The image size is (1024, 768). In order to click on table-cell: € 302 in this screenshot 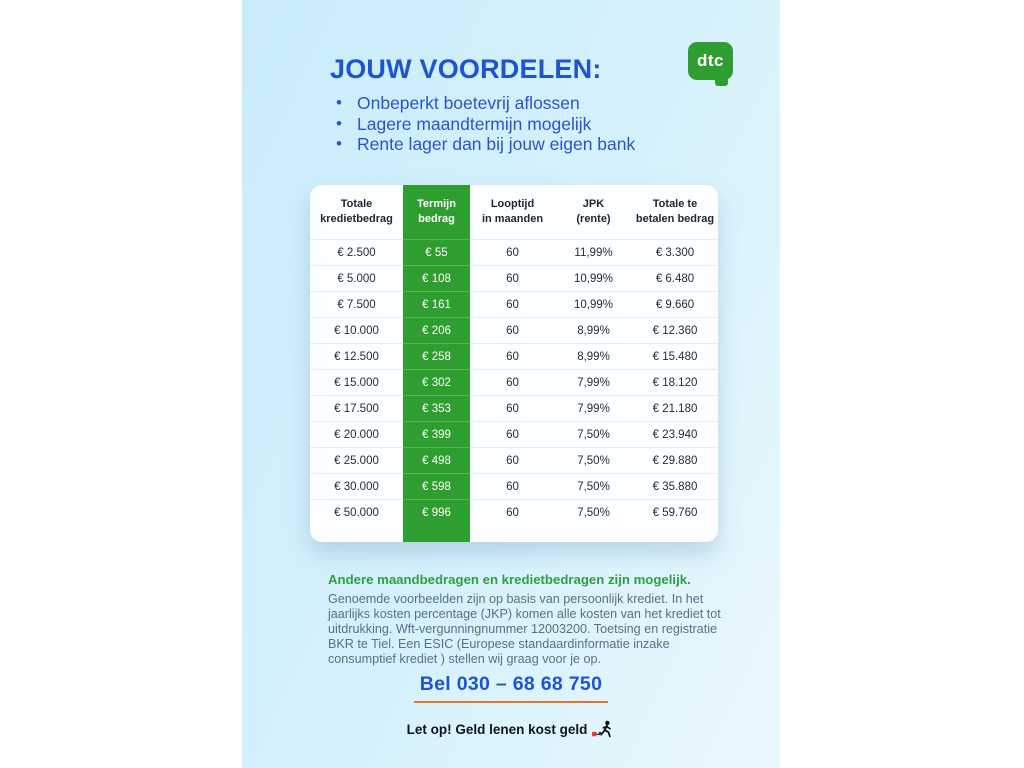, I will do `click(436, 383)`.